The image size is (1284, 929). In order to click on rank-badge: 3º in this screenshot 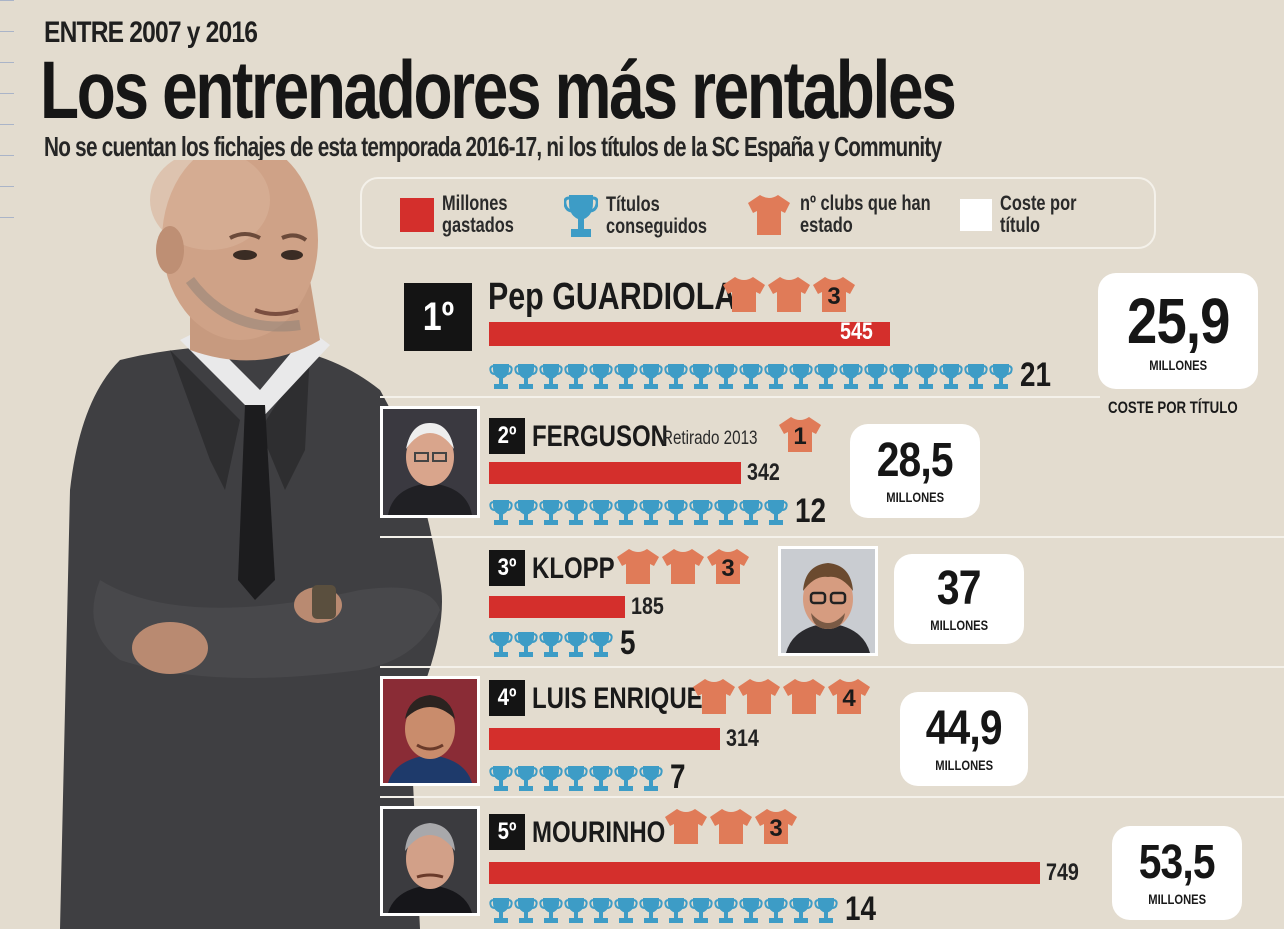, I will do `click(507, 568)`.